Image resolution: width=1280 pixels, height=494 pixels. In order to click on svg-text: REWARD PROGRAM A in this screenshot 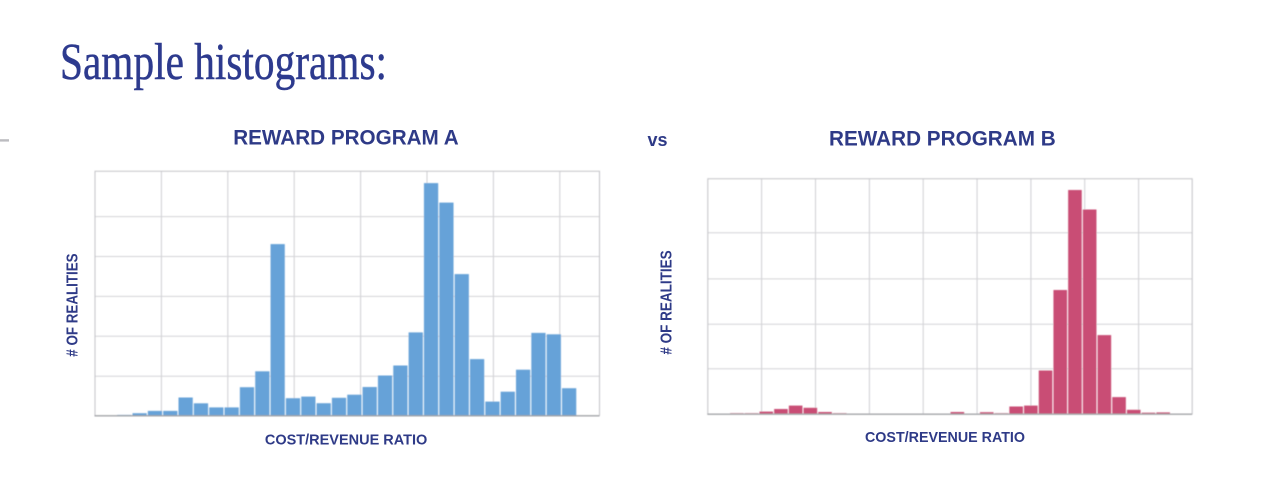, I will do `click(346, 137)`.